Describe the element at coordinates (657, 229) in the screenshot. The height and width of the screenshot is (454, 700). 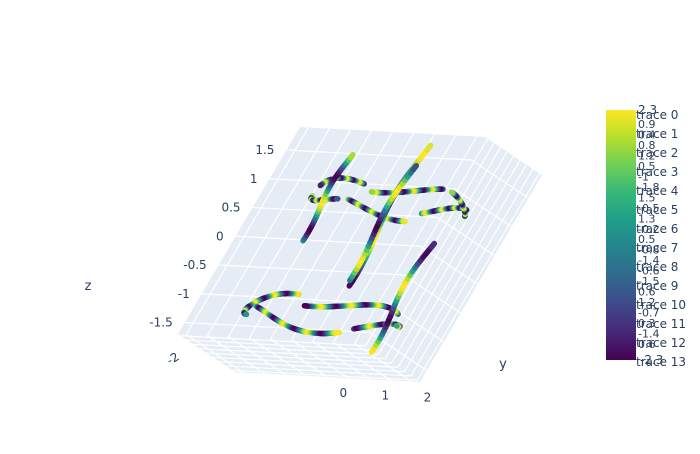
I see `legend-item: trace 6` at that location.